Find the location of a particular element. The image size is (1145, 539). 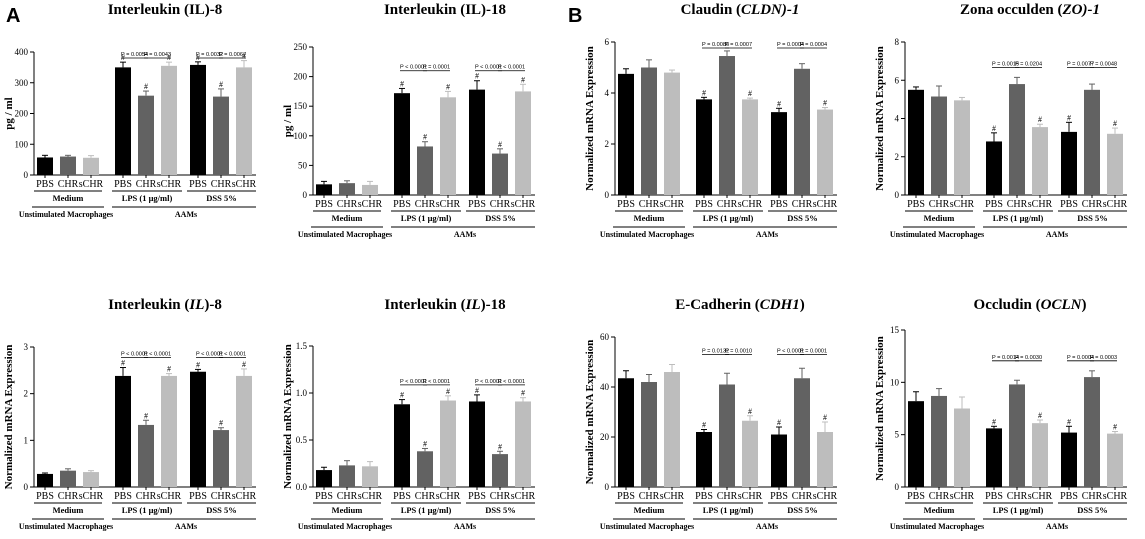

y-tick-label: 50 is located at coordinates (303, 165).